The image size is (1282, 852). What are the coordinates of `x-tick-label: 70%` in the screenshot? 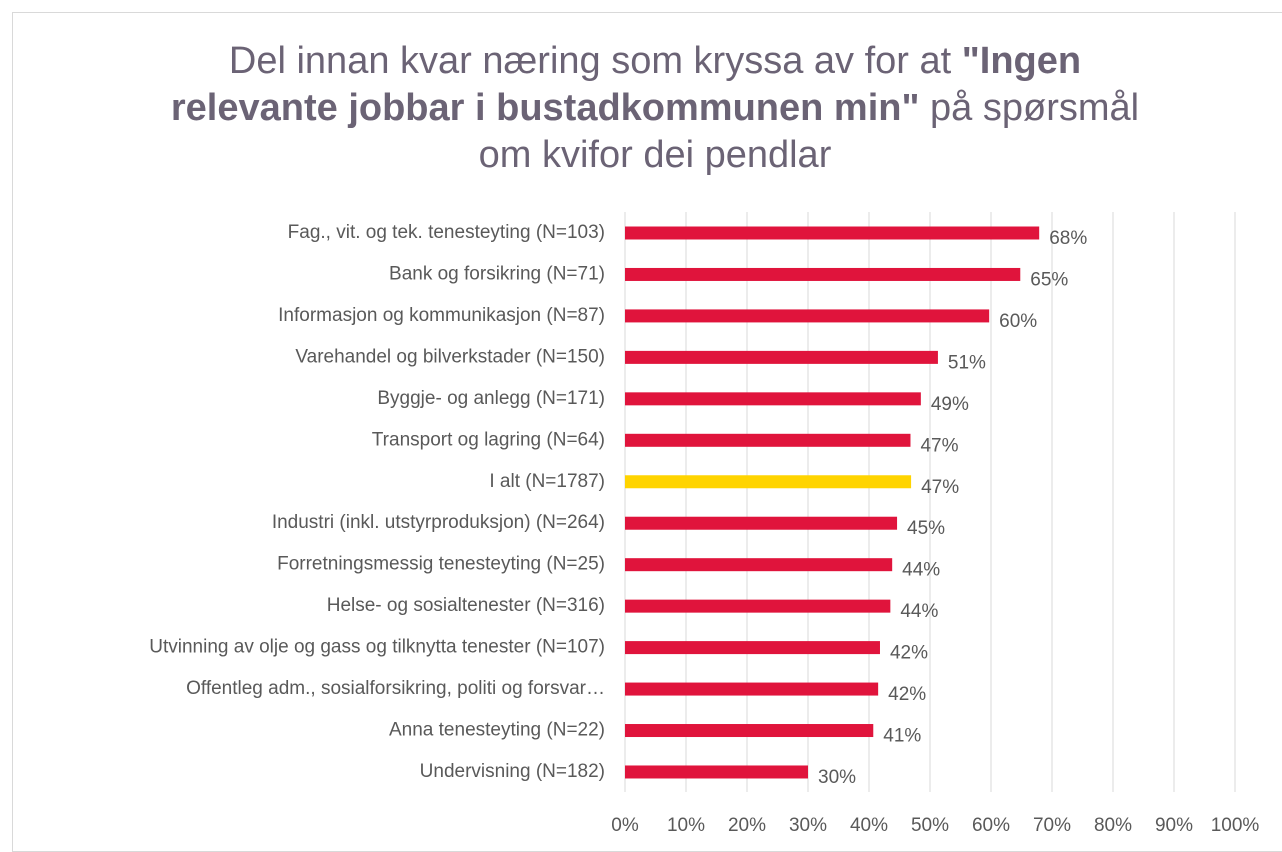 It's located at (1052, 825).